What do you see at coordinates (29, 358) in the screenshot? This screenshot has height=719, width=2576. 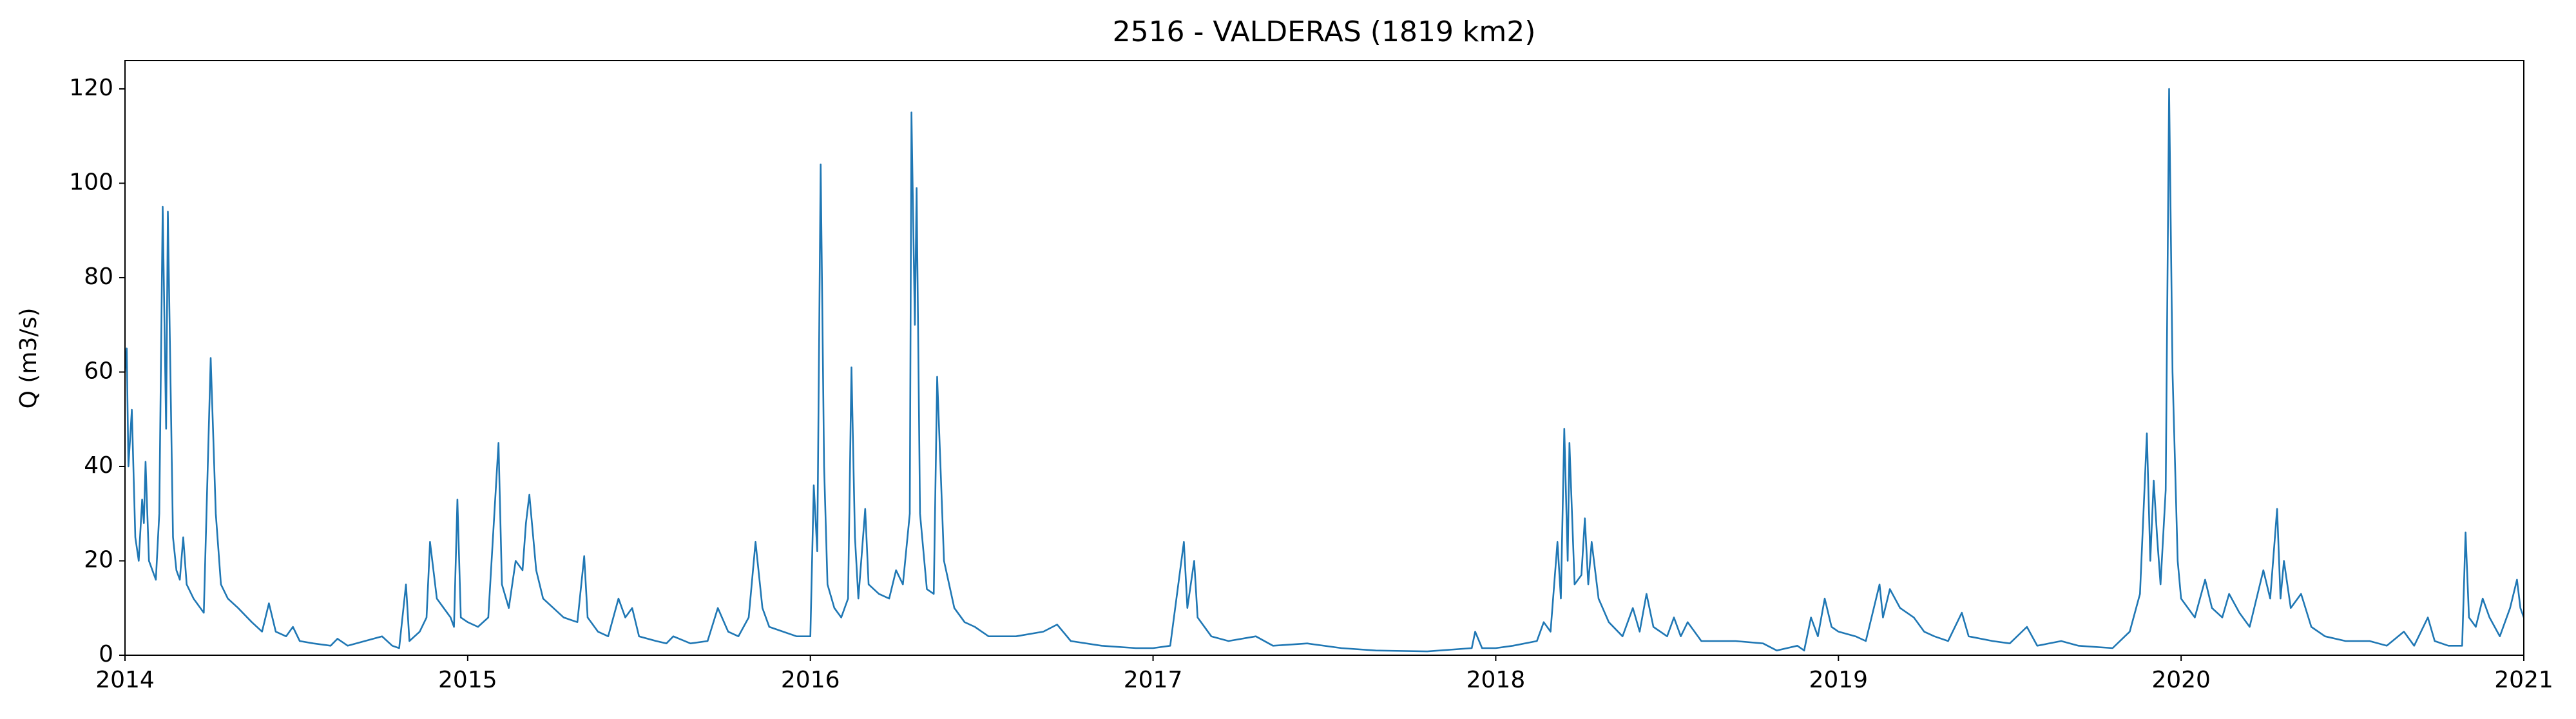 I see `y-axis-label: Q (m3/s)` at bounding box center [29, 358].